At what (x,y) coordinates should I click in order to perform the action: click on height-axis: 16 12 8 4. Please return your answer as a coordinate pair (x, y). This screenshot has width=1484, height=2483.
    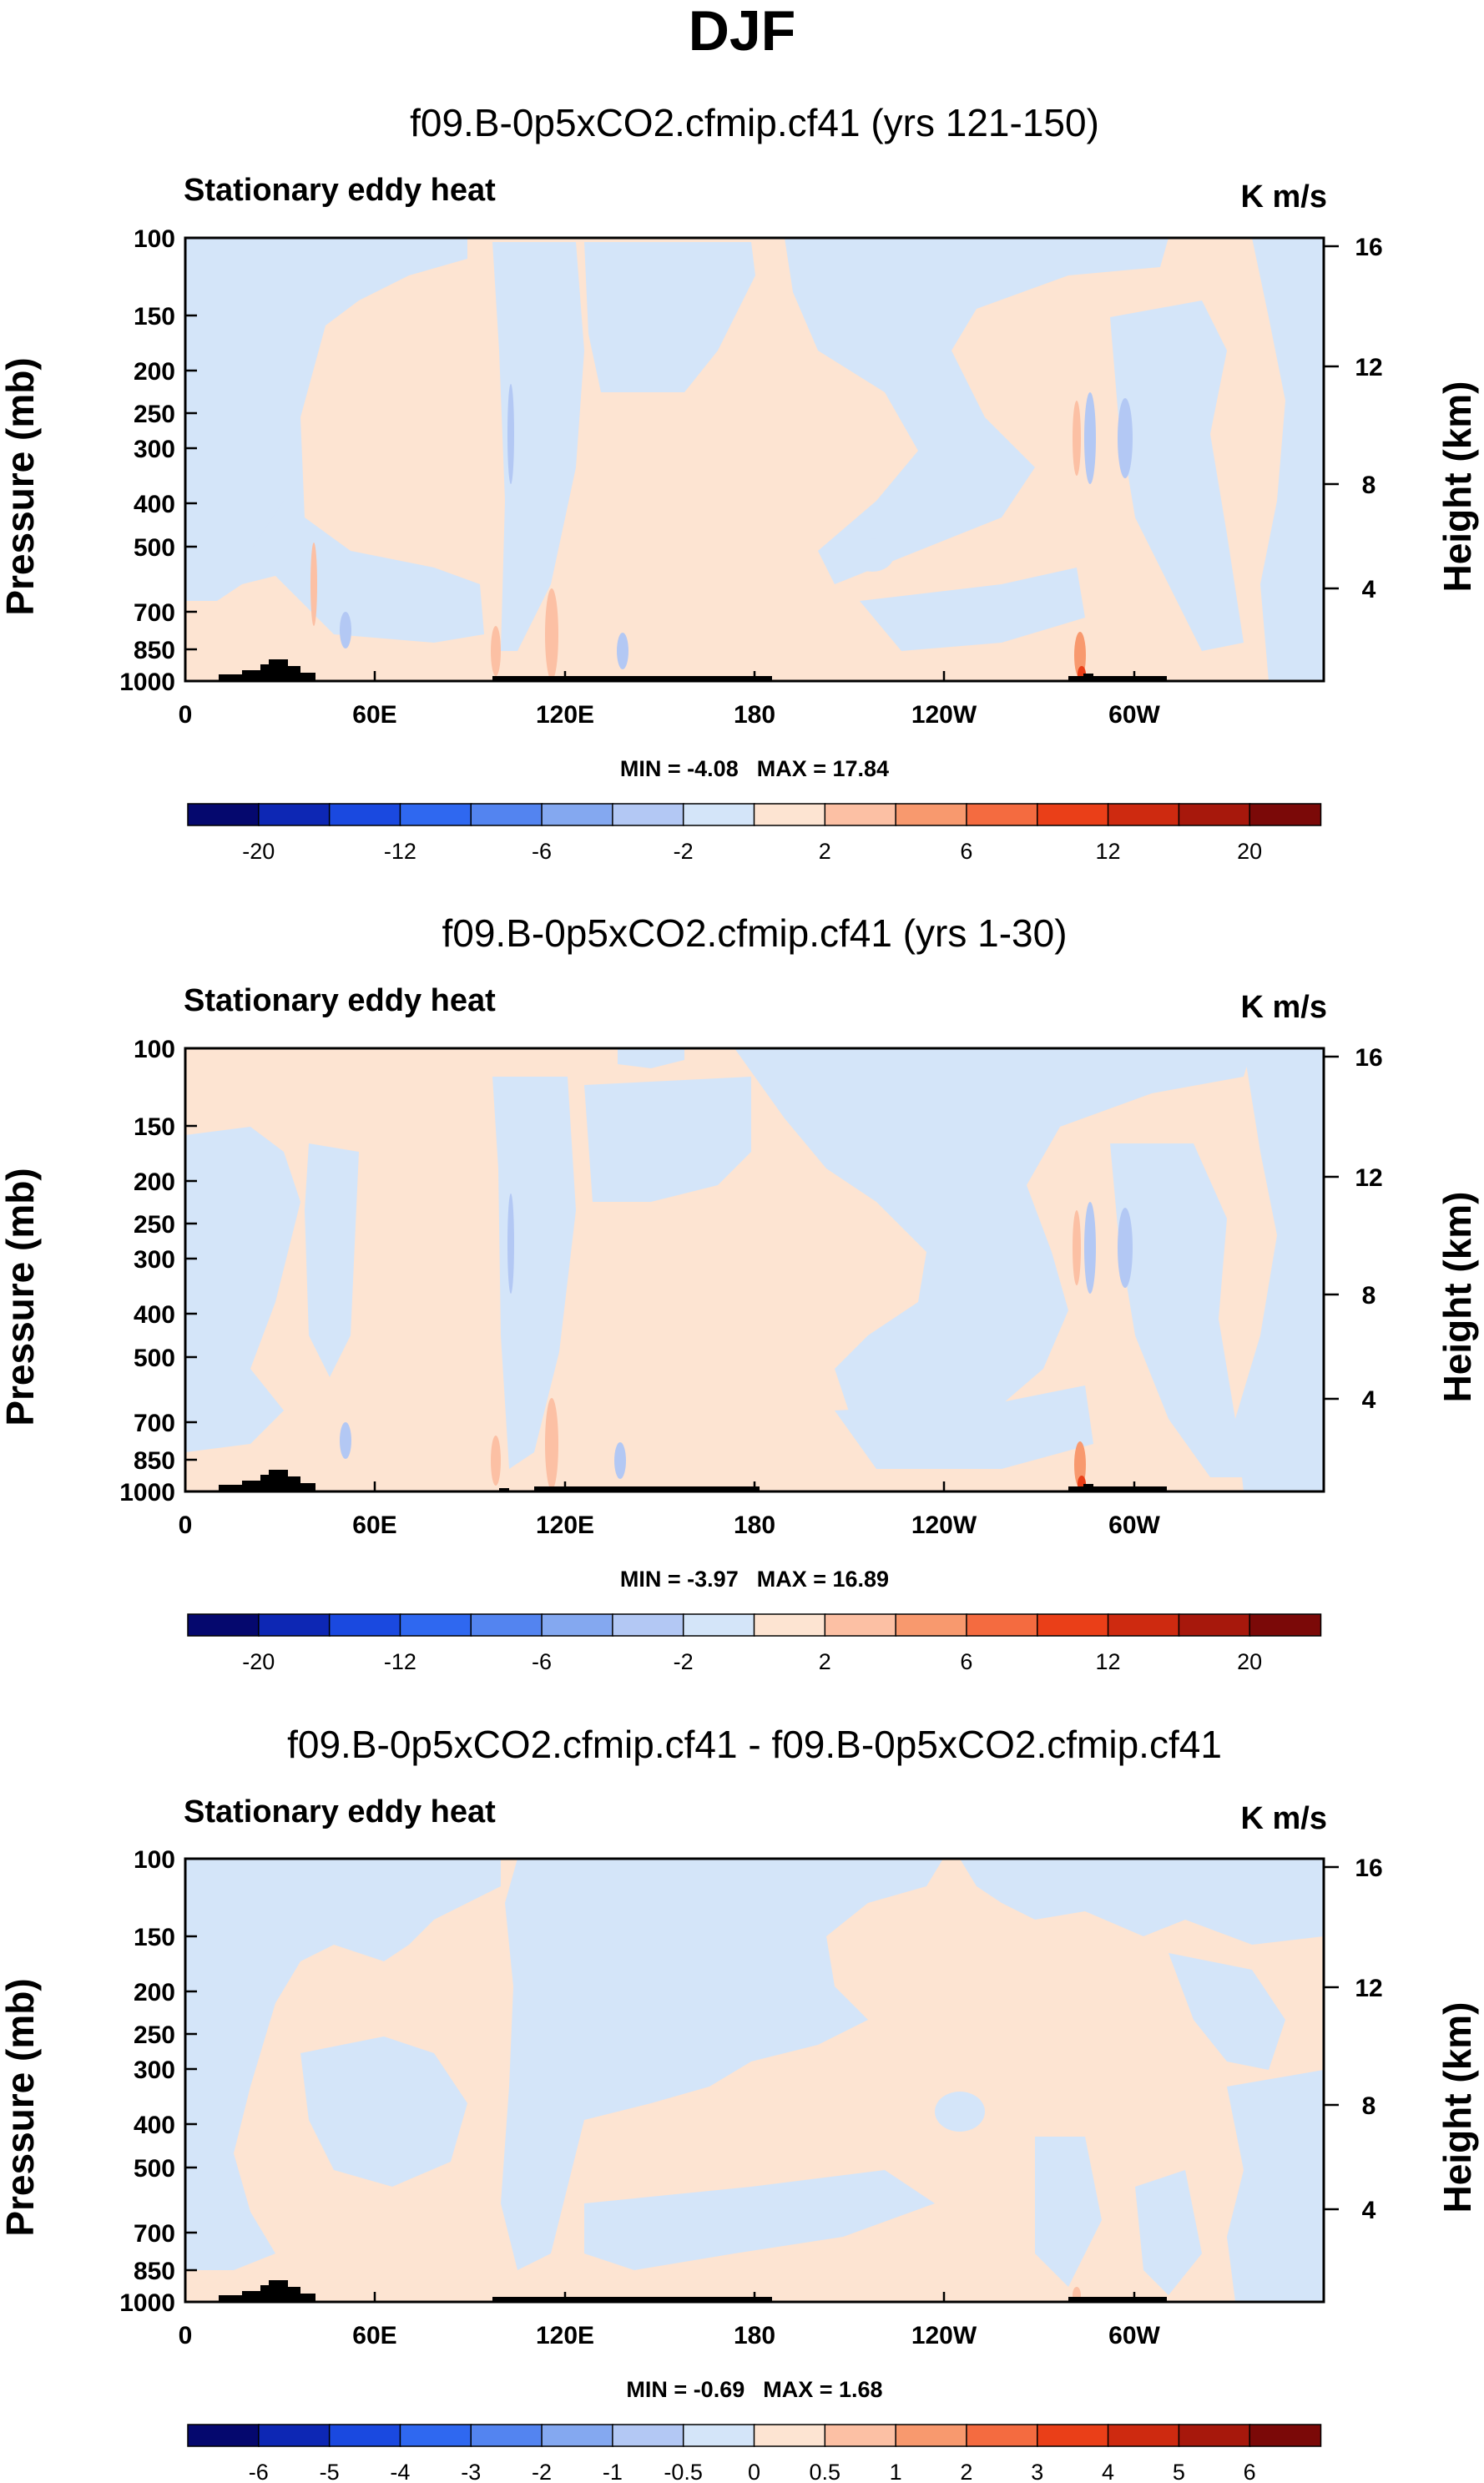
    Looking at the image, I should click on (1353, 2039).